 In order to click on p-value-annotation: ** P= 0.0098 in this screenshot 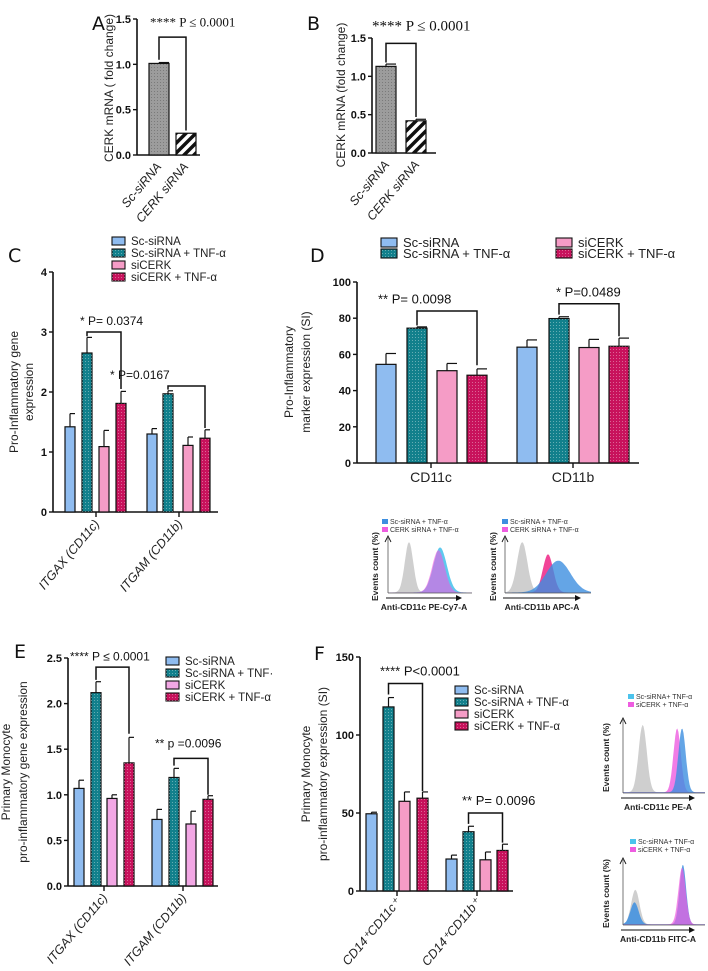, I will do `click(414, 299)`.